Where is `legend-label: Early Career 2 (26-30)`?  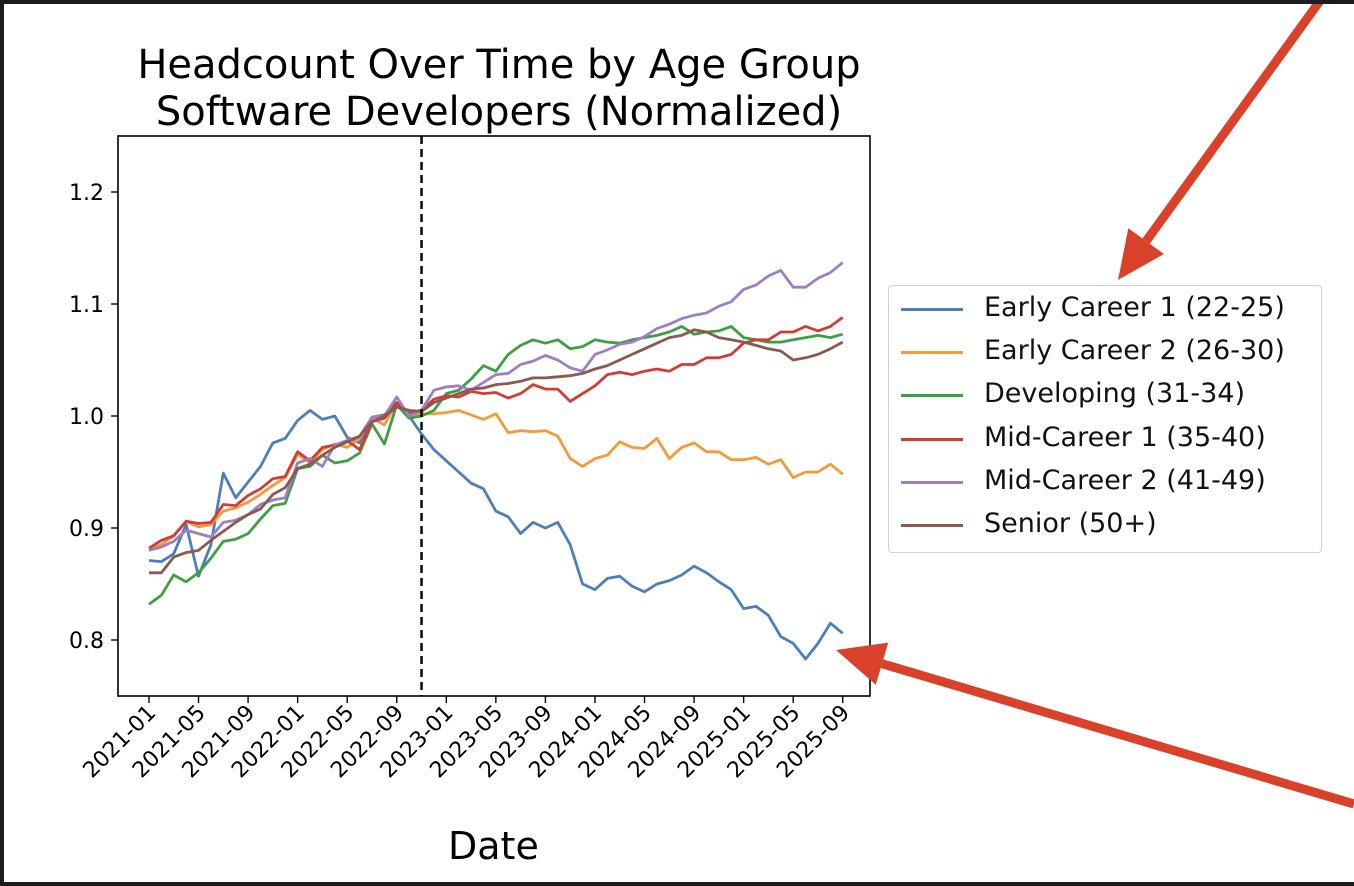
legend-label: Early Career 2 (26-30) is located at coordinates (1134, 351).